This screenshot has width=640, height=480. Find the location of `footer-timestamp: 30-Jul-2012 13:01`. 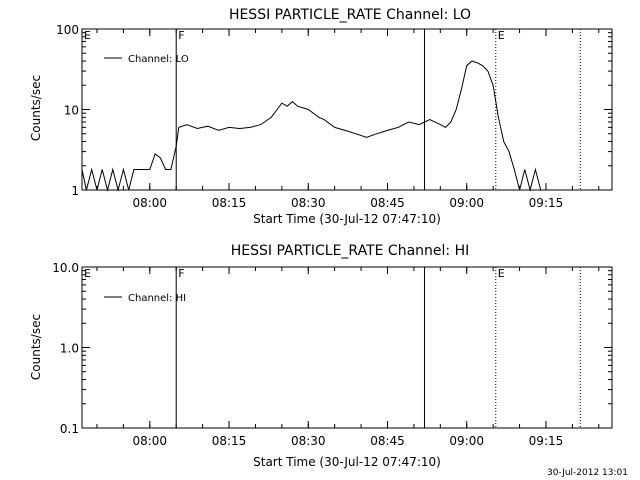

footer-timestamp: 30-Jul-2012 13:01 is located at coordinates (587, 473).